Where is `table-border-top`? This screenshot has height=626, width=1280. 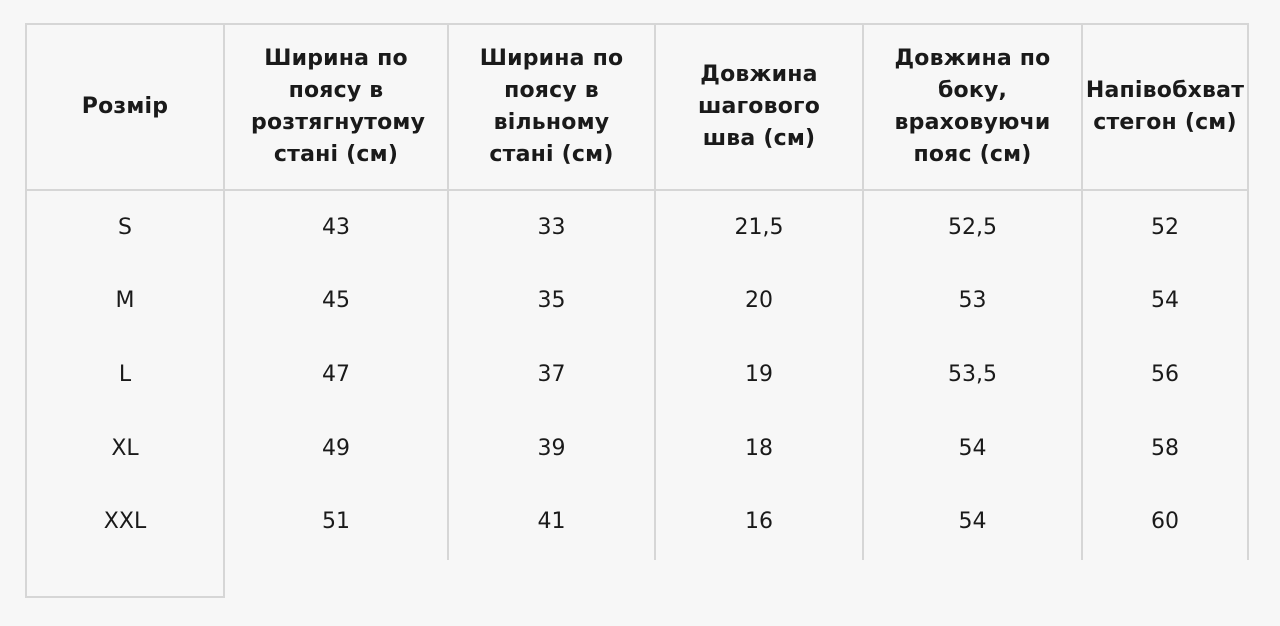 table-border-top is located at coordinates (637, 24).